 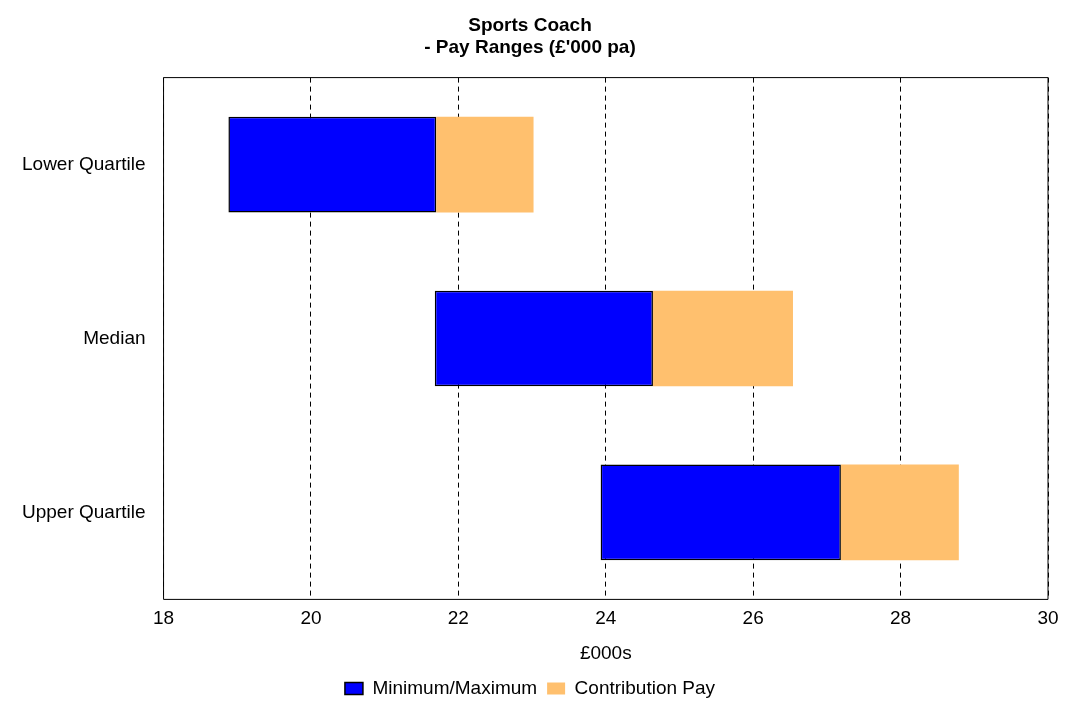 What do you see at coordinates (83, 511) in the screenshot?
I see `y-tick-label: Upper Quartile` at bounding box center [83, 511].